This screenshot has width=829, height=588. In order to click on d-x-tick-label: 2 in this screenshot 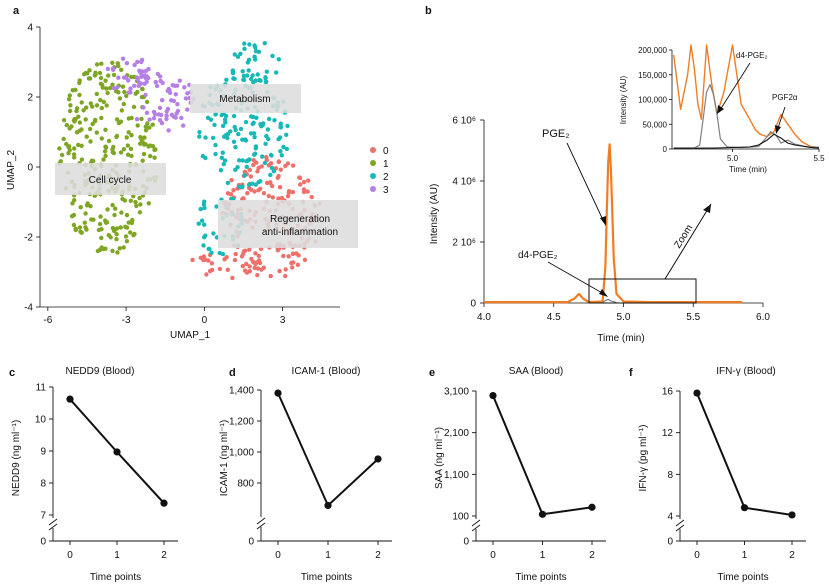, I will do `click(378, 555)`.